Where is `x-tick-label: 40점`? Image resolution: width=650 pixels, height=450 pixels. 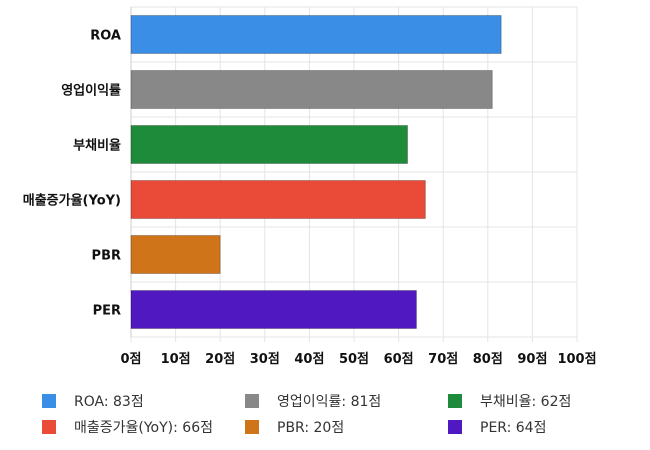 x-tick-label: 40점 is located at coordinates (309, 359).